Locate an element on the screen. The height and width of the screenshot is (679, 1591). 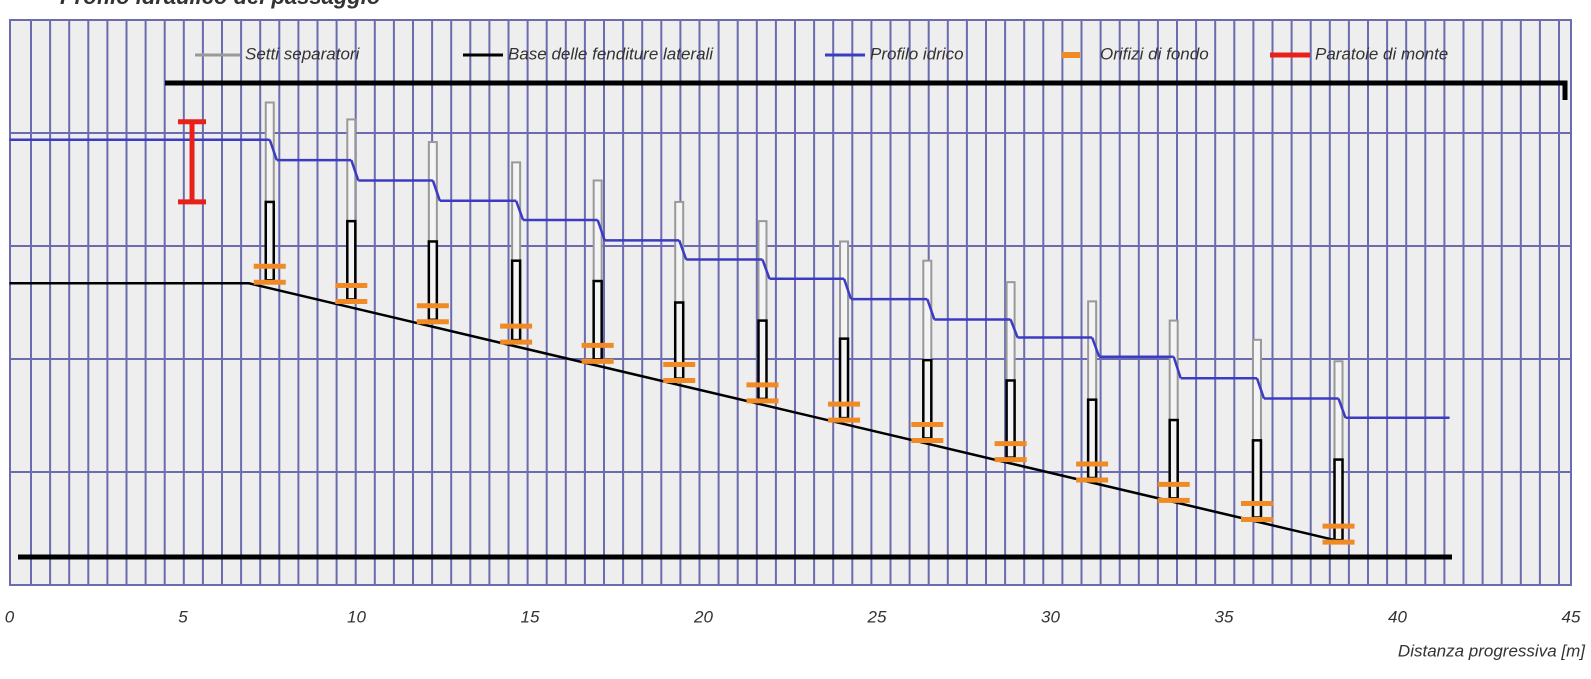
legend-label: Profilo idrico is located at coordinates (917, 53).